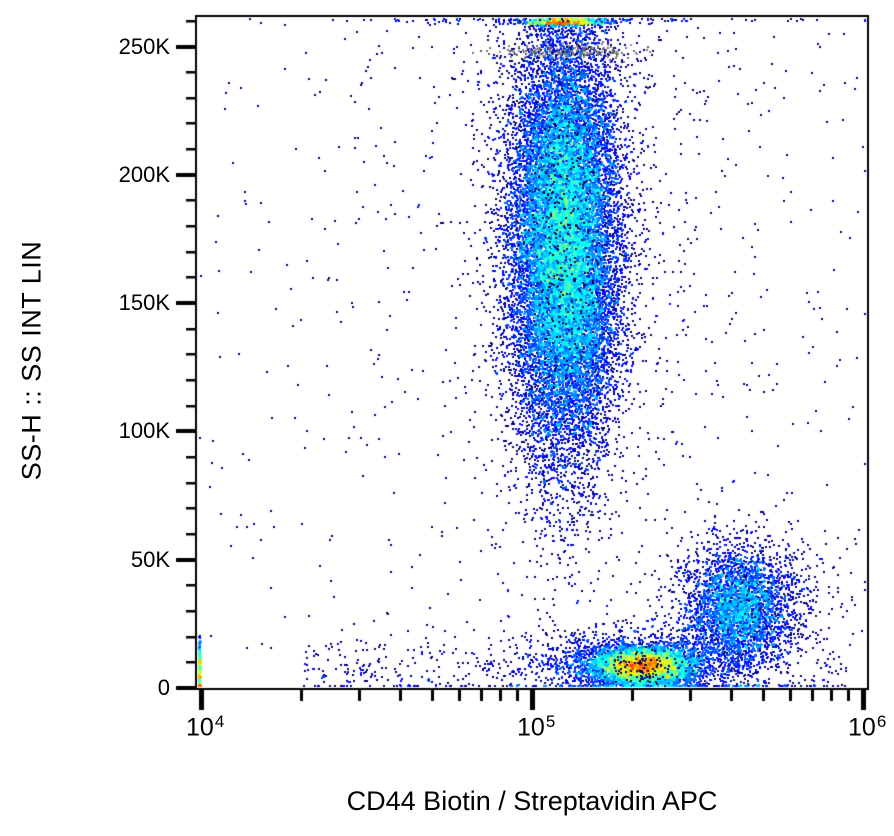 This screenshot has width=894, height=836. I want to click on y-tick-label: 150K, so click(144, 302).